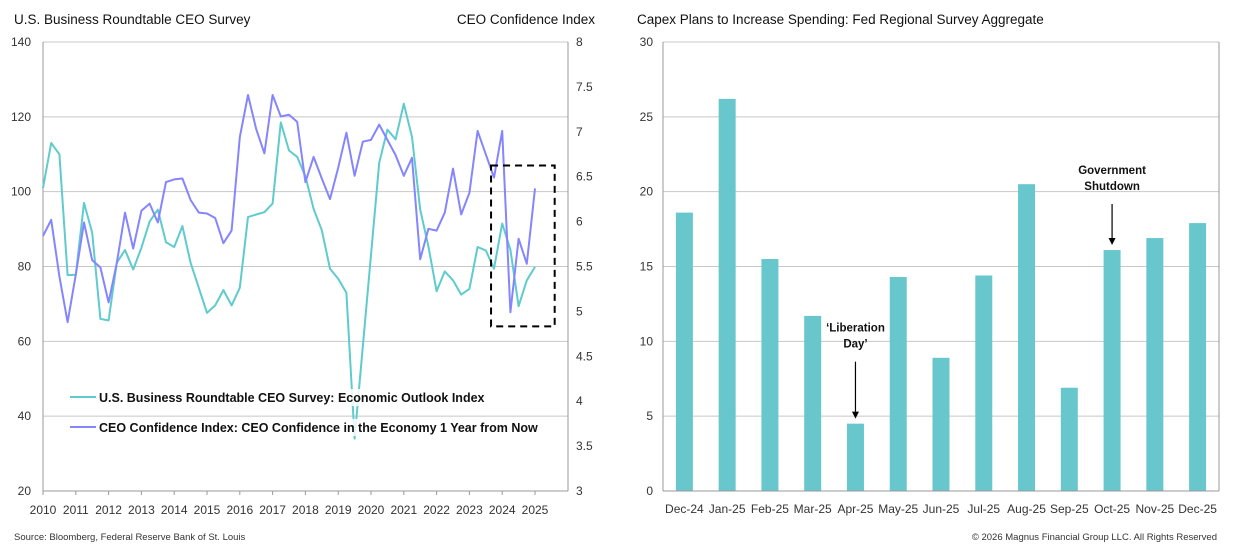 The image size is (1241, 555). I want to click on y-tick-label: 80, so click(25, 267).